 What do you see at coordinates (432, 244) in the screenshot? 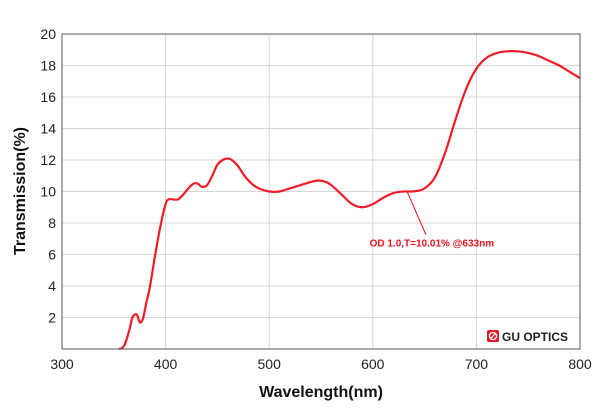
I see `annotation-text: OD 1.0,T=10.01% @633nm` at bounding box center [432, 244].